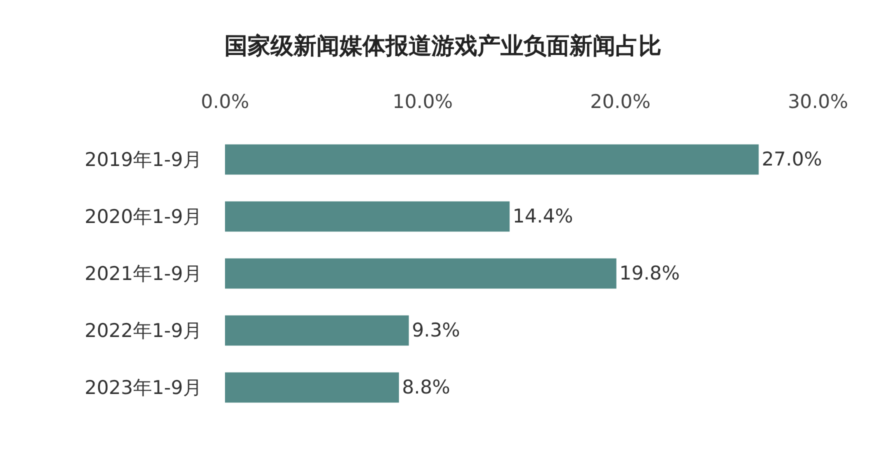 Image resolution: width=886 pixels, height=456 pixels. I want to click on x-tick-label: 0.0%, so click(225, 102).